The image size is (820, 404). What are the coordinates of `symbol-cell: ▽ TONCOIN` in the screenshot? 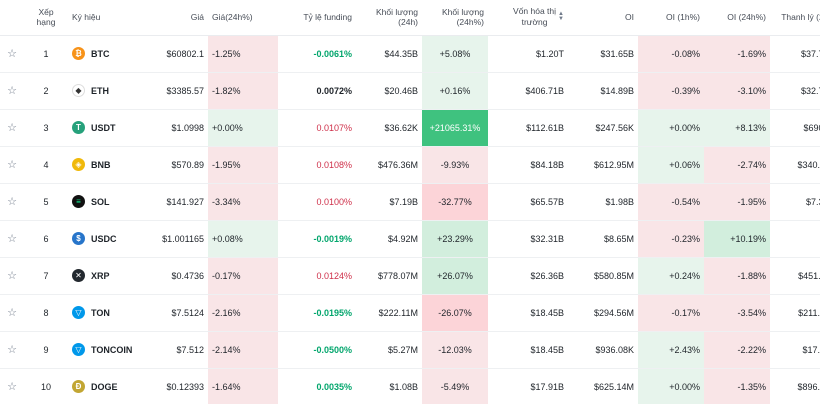 It's located at (103, 350).